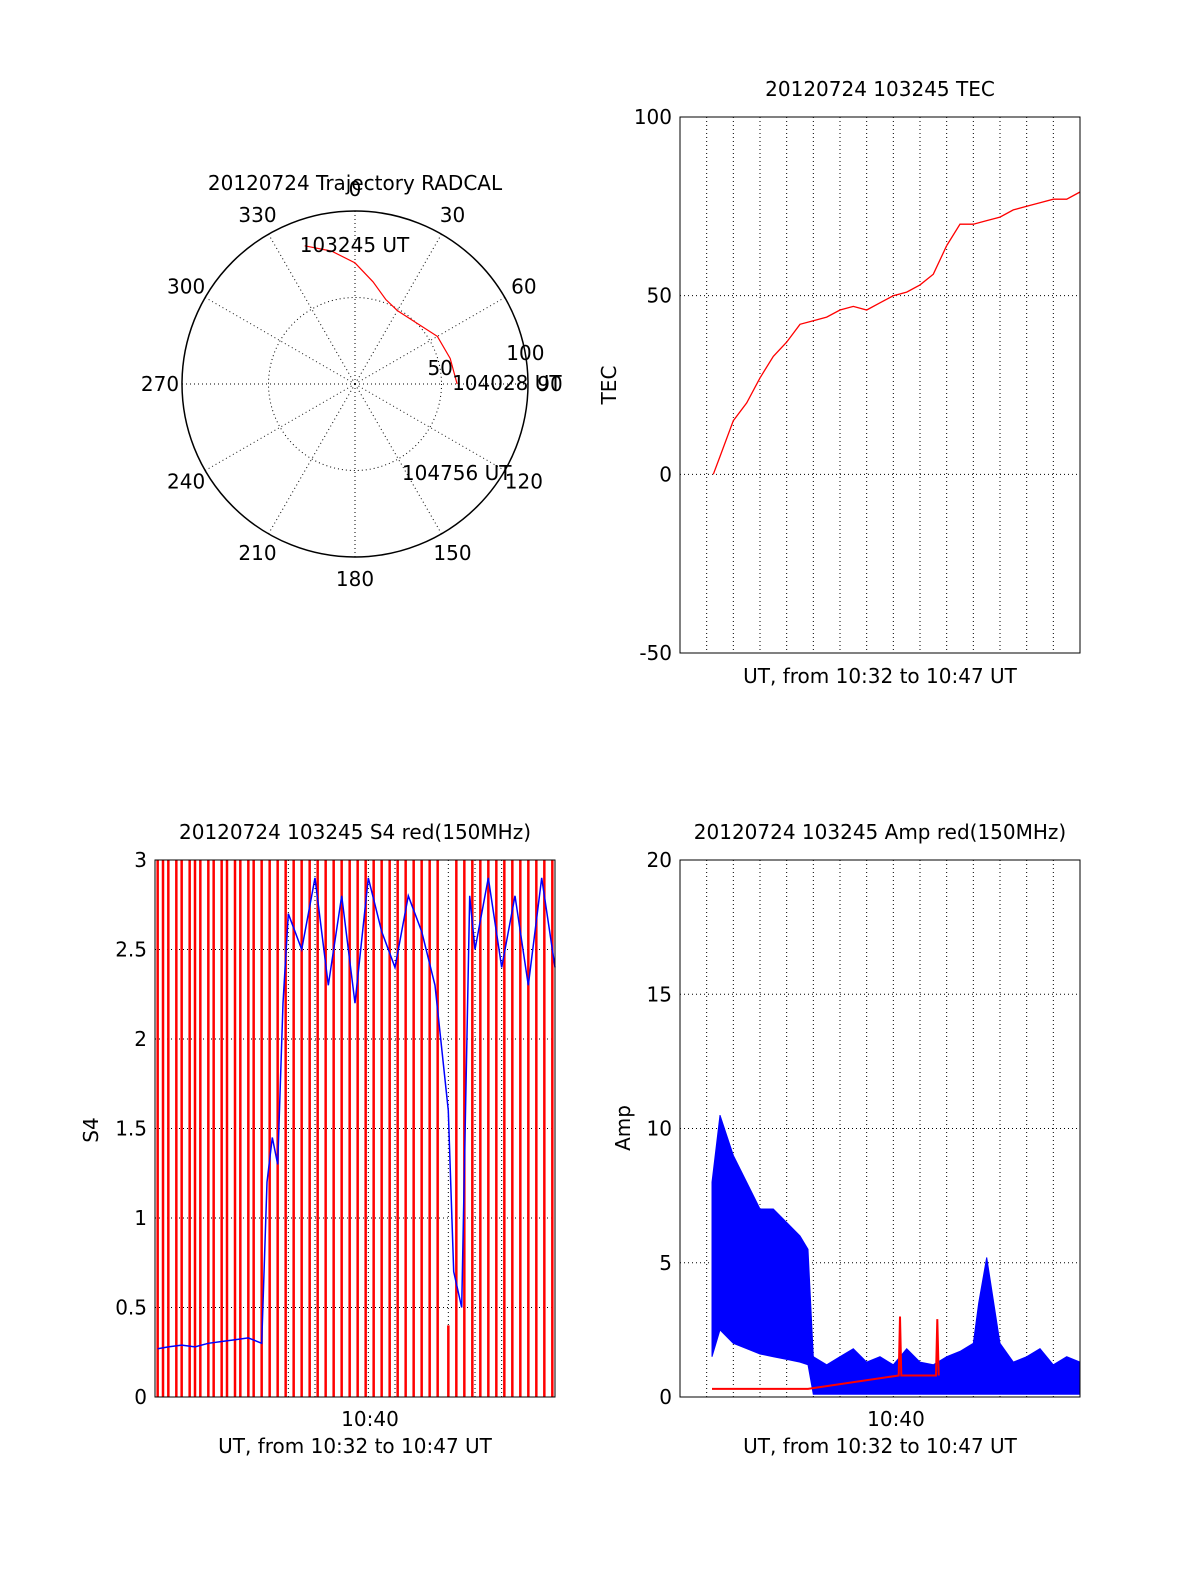  I want to click on tec-axes-frame, so click(880, 385).